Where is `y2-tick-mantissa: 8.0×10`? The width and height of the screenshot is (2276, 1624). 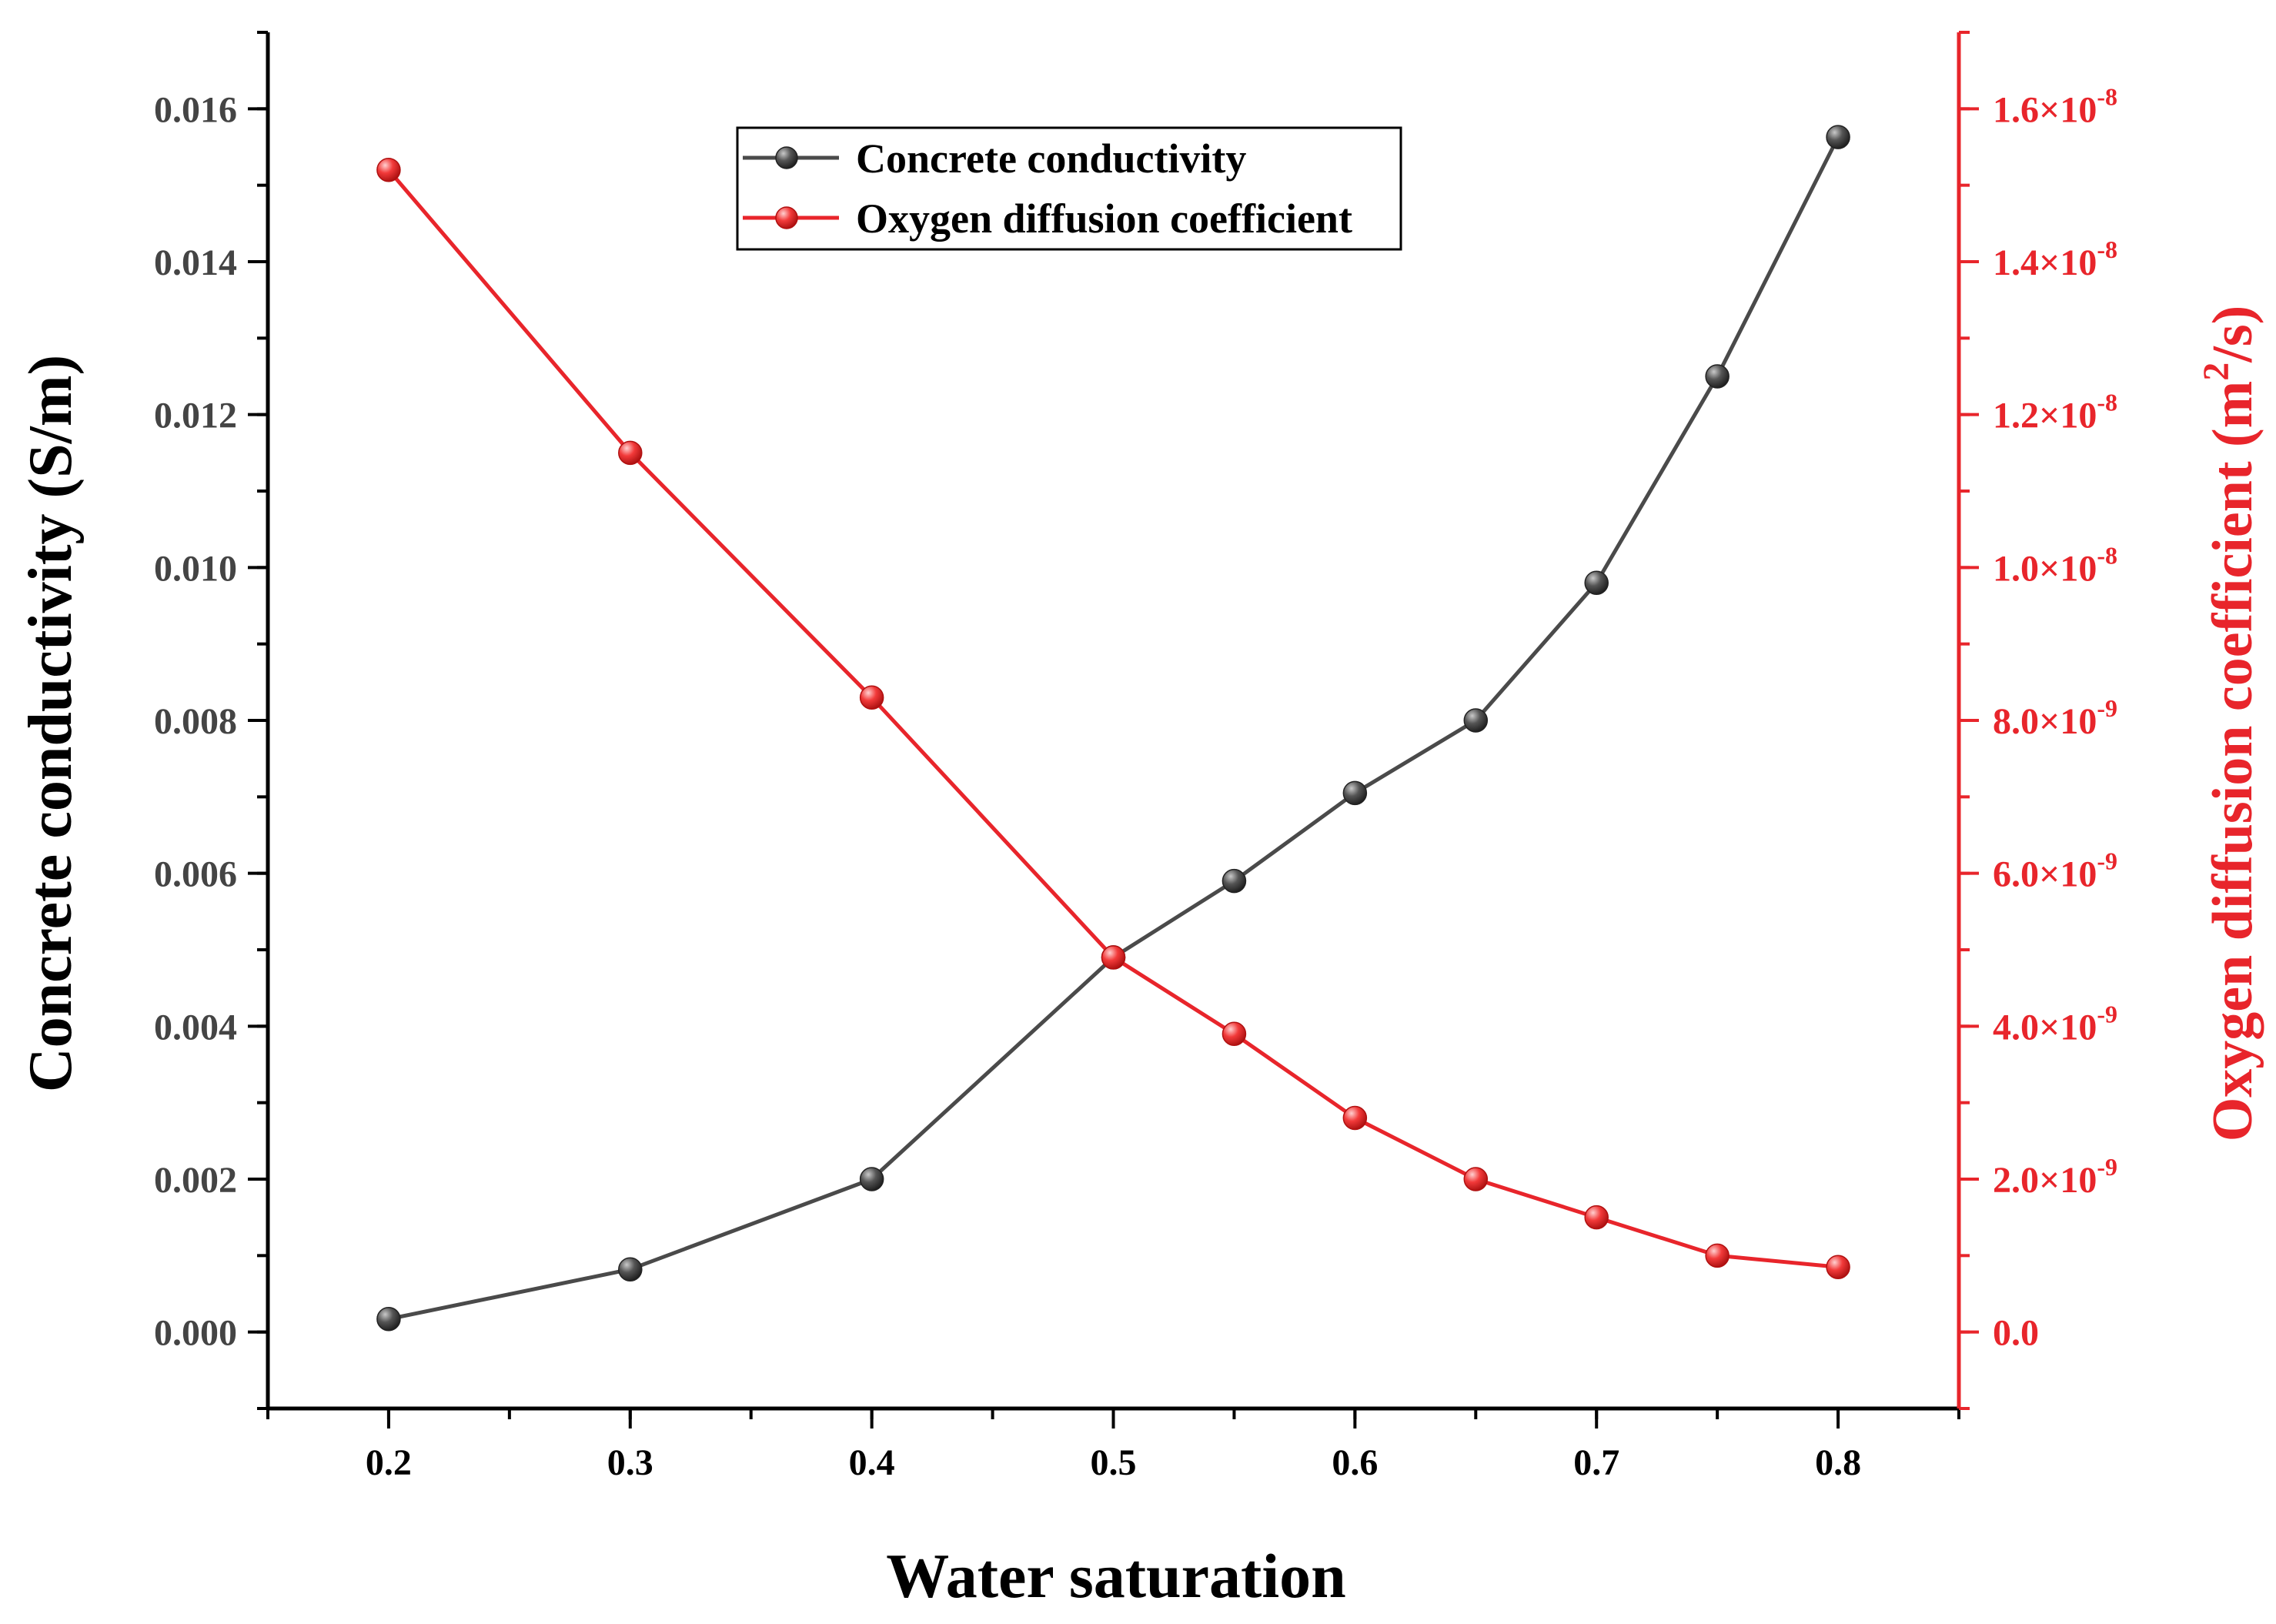
y2-tick-mantissa: 8.0×10 is located at coordinates (2045, 721).